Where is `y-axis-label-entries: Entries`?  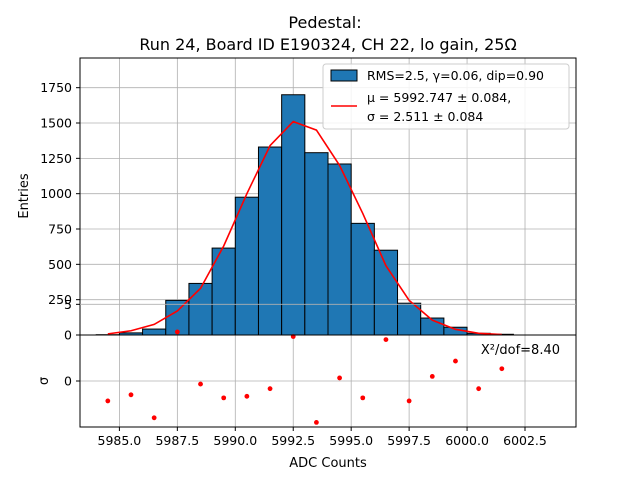
y-axis-label-entries: Entries is located at coordinates (24, 196).